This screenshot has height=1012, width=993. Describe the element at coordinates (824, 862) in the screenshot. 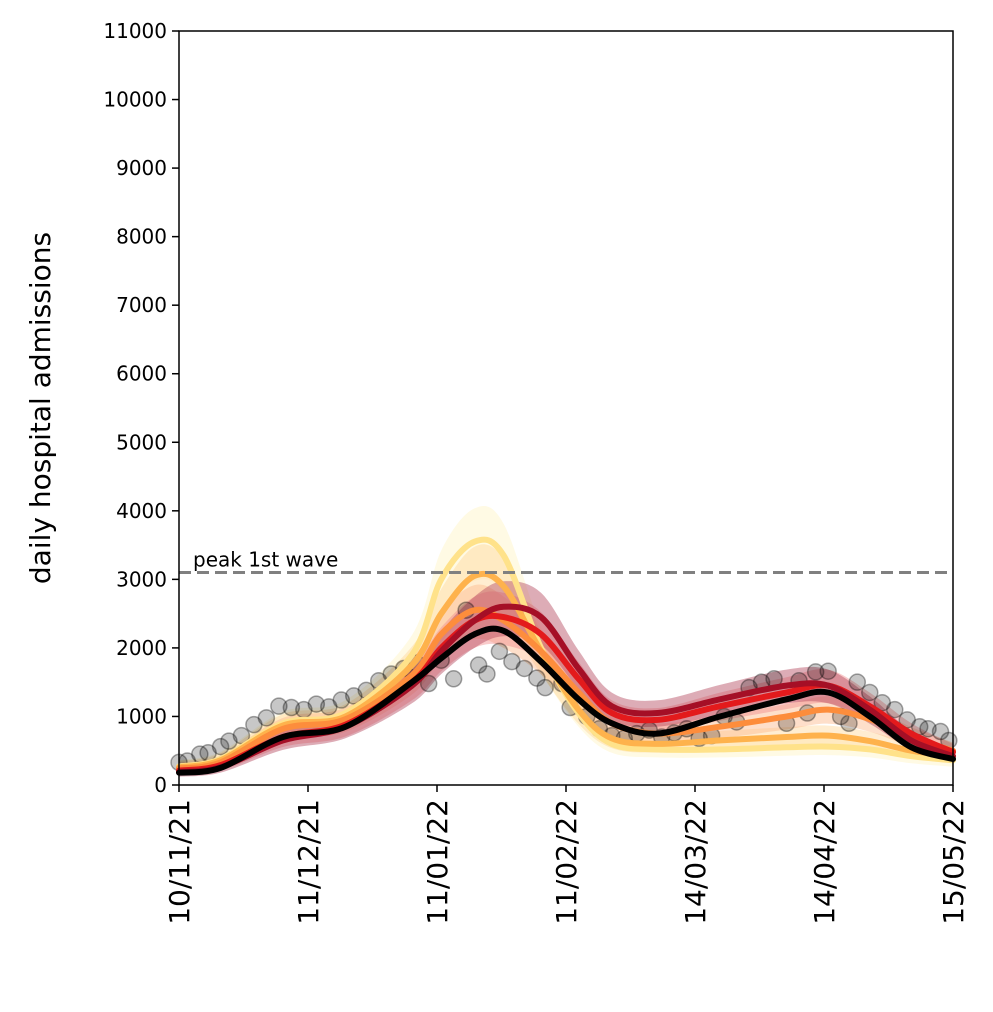

I see `x-tick-label: 14/04/22` at that location.